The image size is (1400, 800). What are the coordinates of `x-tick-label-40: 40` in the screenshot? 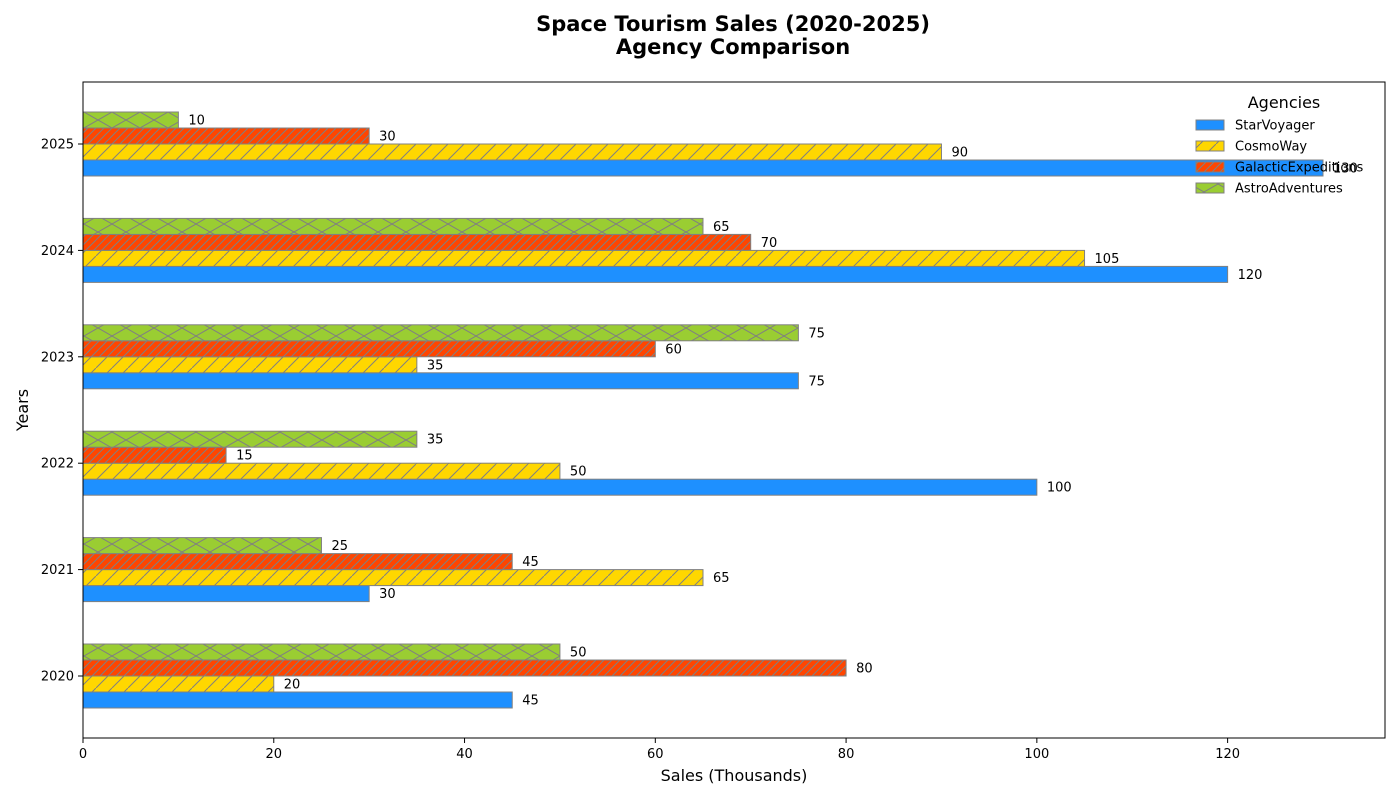 It's located at (464, 754).